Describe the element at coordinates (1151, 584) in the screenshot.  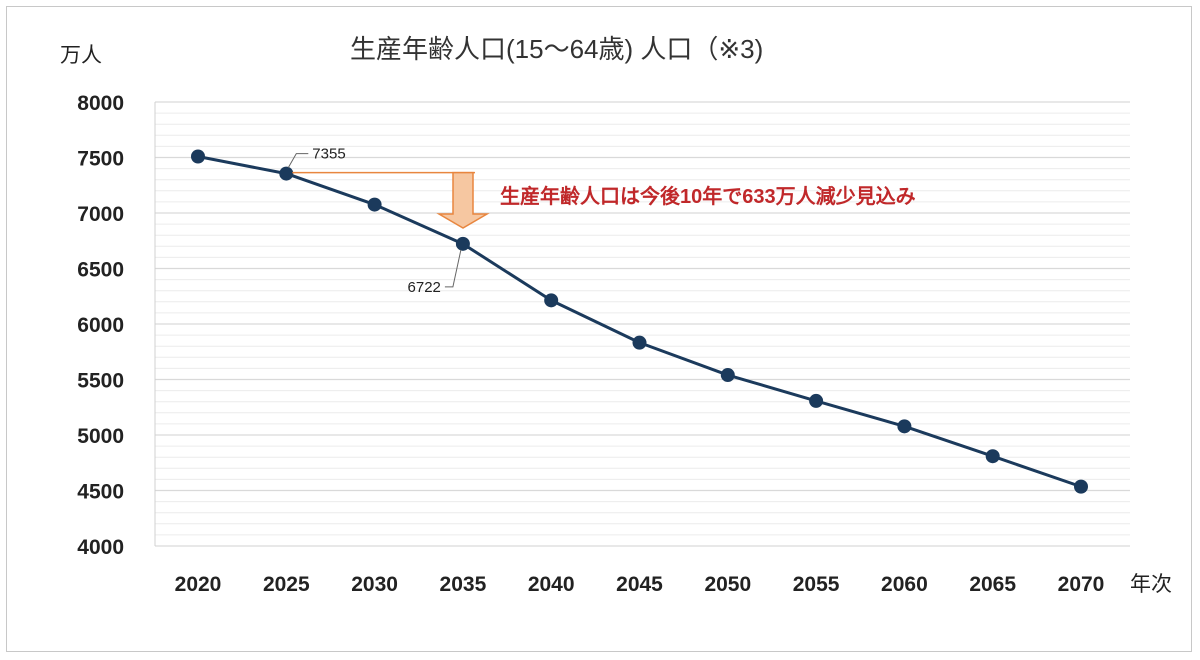
I see `x-axis-unit-label: 年次` at that location.